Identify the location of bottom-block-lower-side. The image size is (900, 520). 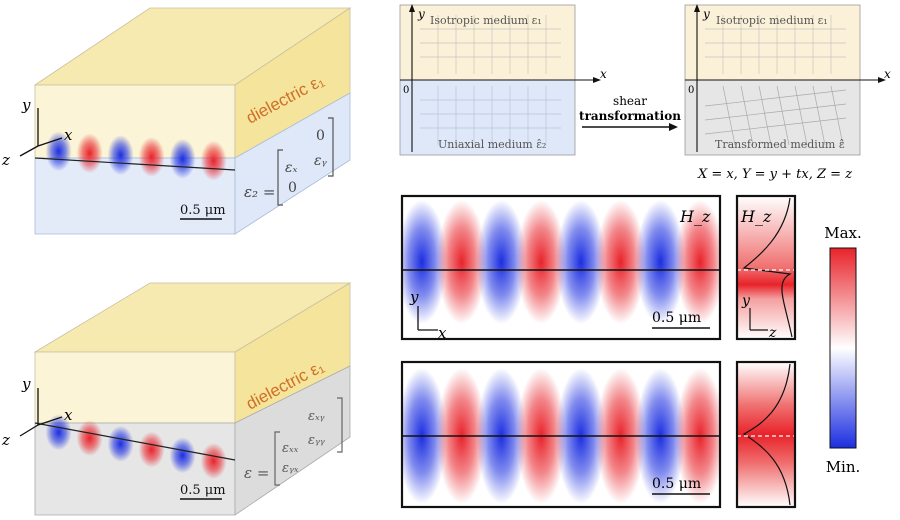
(292, 440).